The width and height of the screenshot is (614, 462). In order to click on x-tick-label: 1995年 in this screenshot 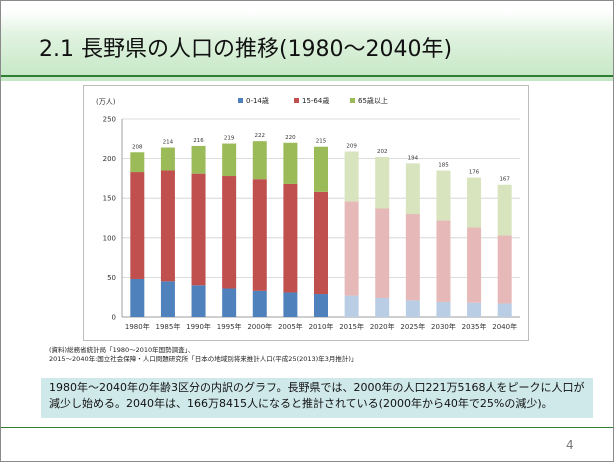, I will do `click(229, 326)`.